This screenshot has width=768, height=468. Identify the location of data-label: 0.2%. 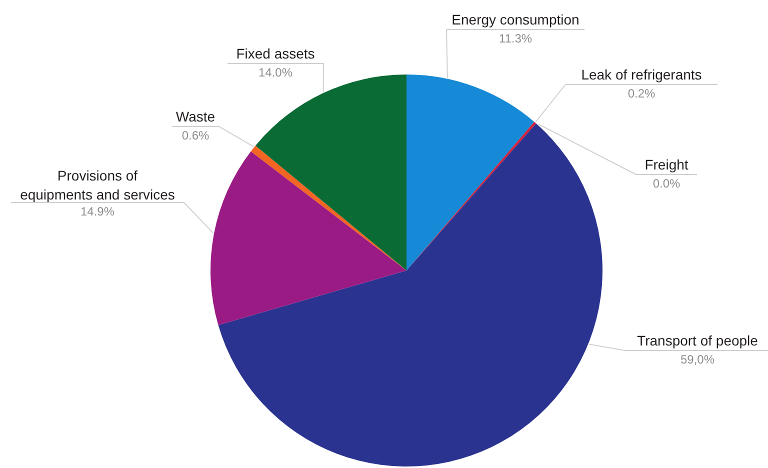
(642, 93).